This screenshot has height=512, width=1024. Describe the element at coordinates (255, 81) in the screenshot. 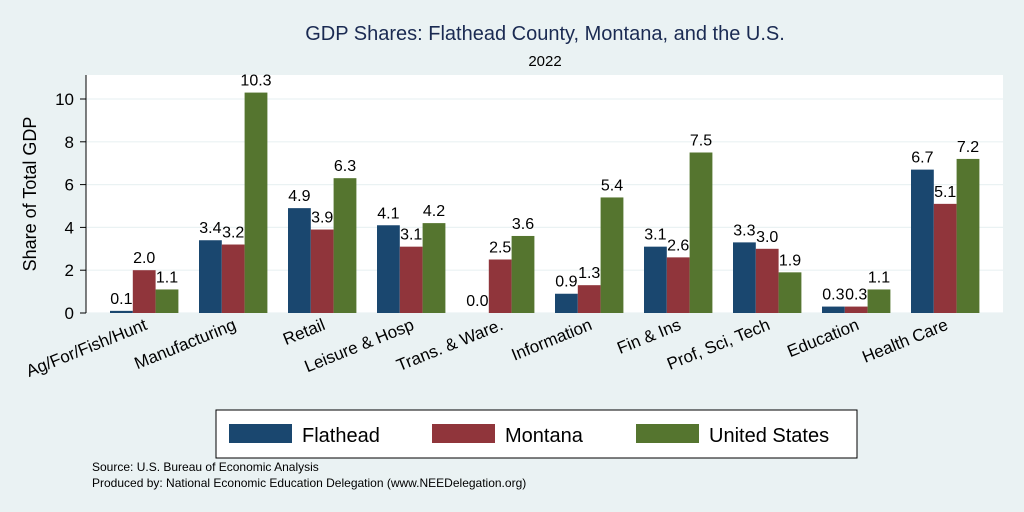

I see `data-label-united-states-manufacturing: 10.3` at that location.